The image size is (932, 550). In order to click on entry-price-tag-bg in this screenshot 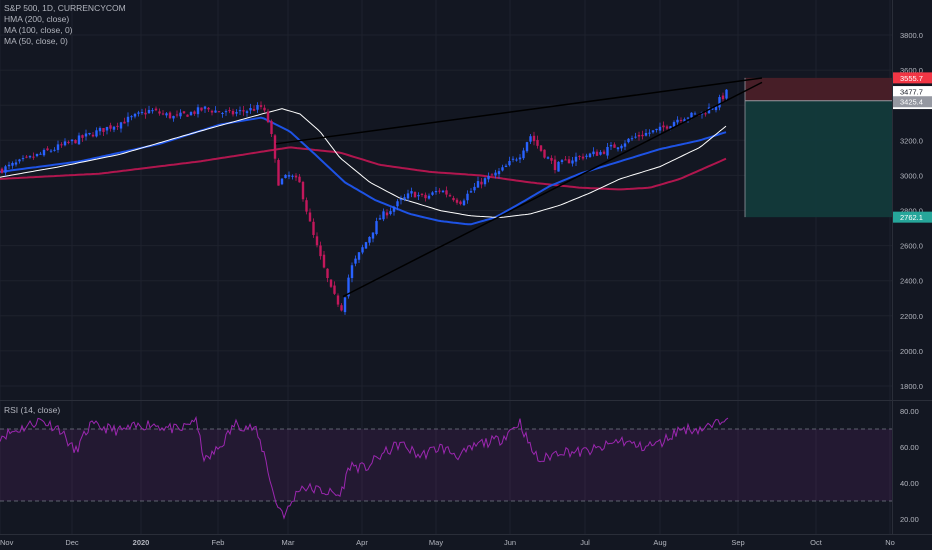, I will do `click(912, 102)`.